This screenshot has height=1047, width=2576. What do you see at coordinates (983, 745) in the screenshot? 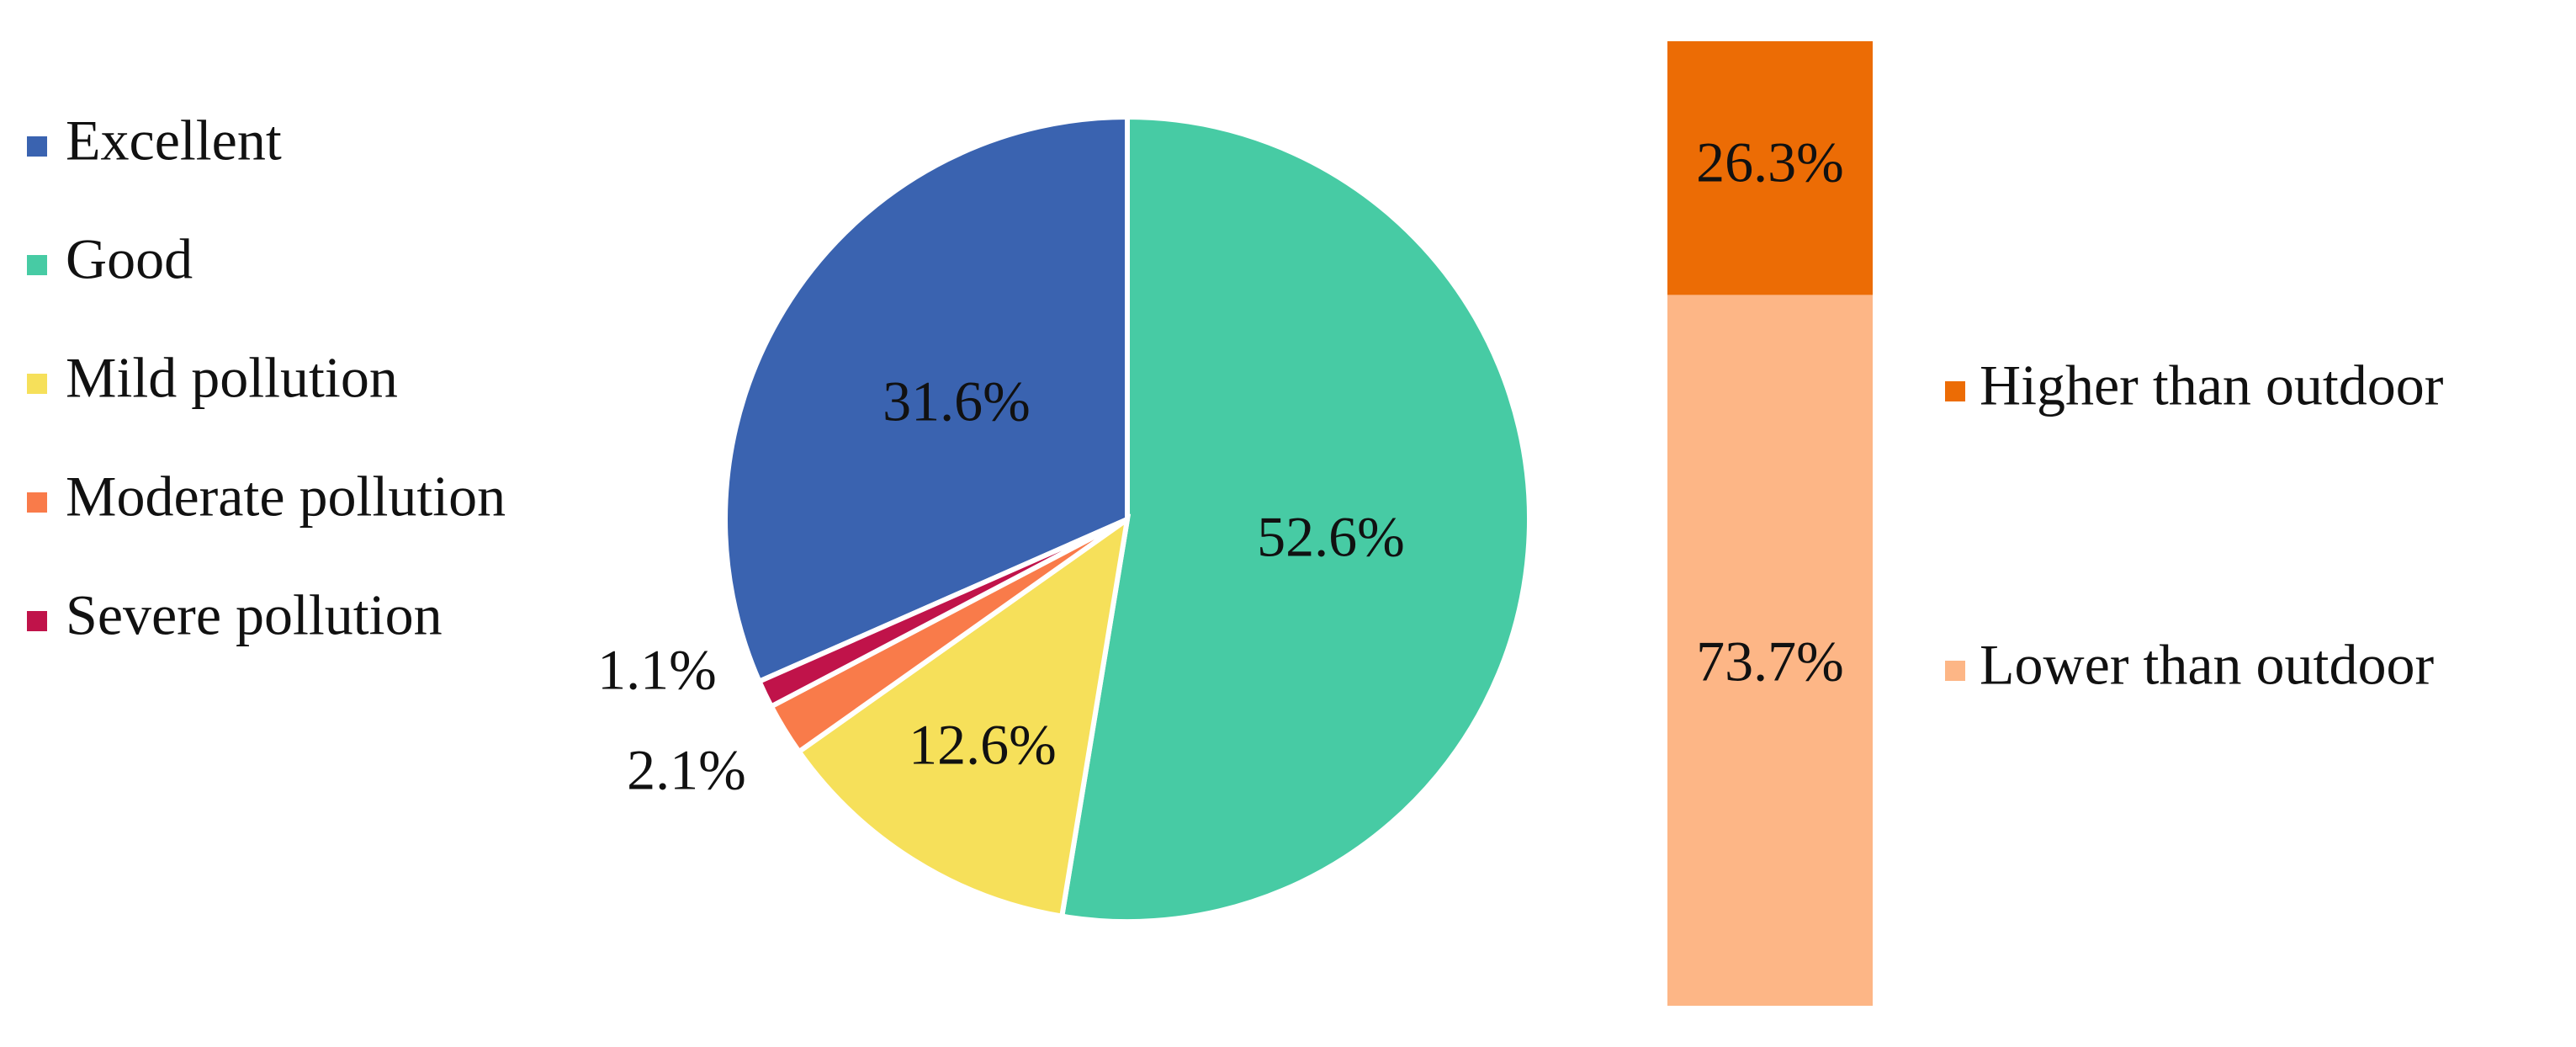
I see `data-label: 12.6%` at bounding box center [983, 745].